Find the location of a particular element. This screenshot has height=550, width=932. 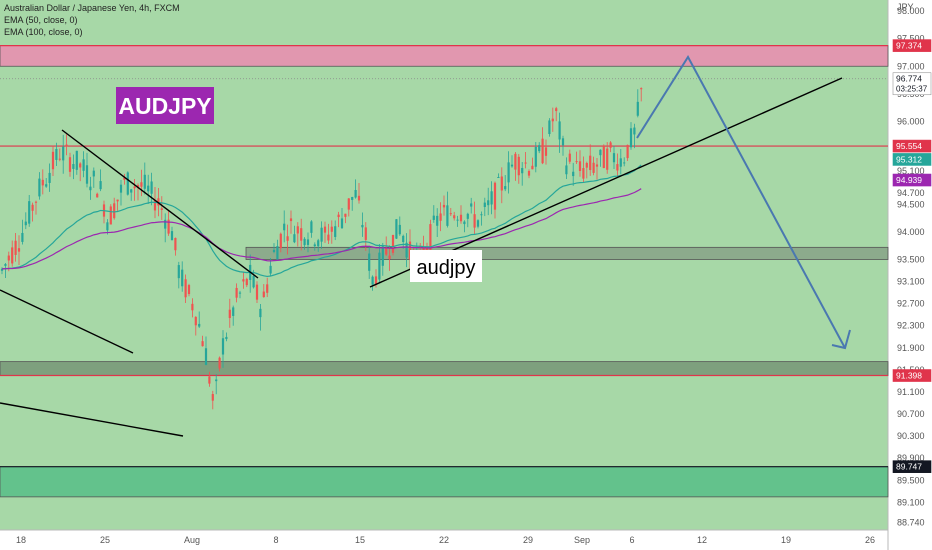

x-tick-label: 12 is located at coordinates (702, 540).